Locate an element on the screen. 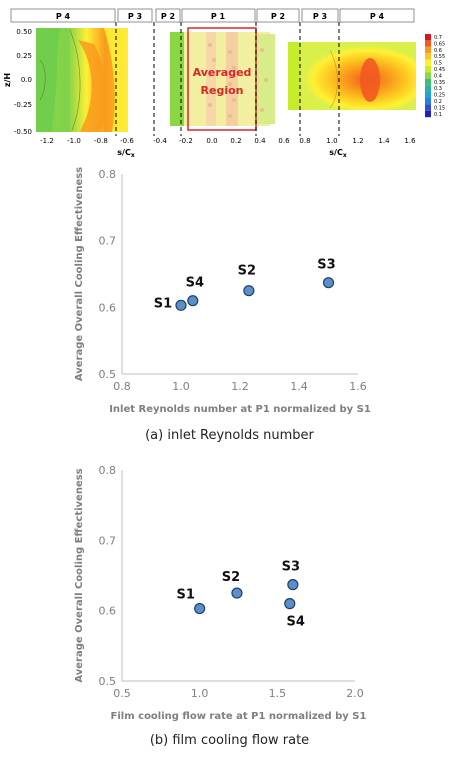 The image size is (459, 759). x-tick-label: 1.6 is located at coordinates (358, 386).